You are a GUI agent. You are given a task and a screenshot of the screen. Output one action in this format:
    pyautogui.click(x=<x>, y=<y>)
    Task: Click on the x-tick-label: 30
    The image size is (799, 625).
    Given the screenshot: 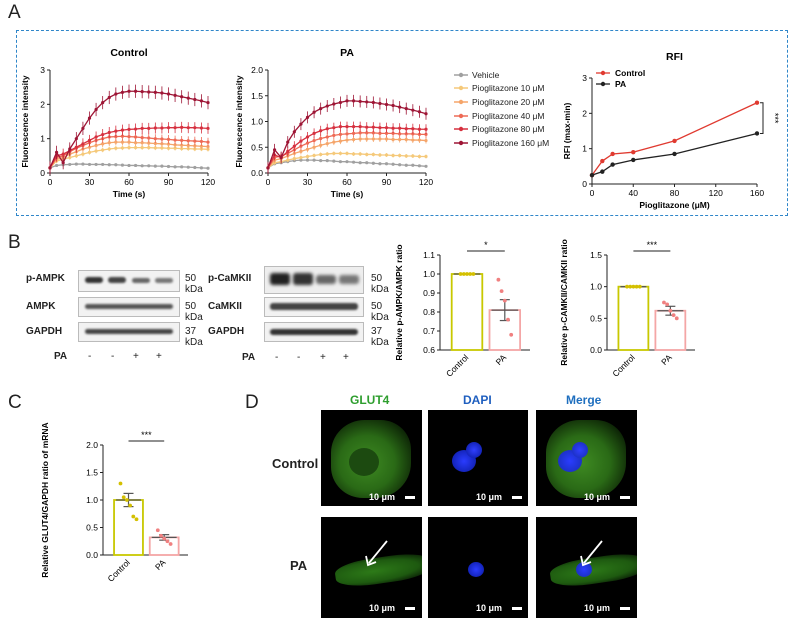 What is the action you would take?
    pyautogui.click(x=90, y=182)
    